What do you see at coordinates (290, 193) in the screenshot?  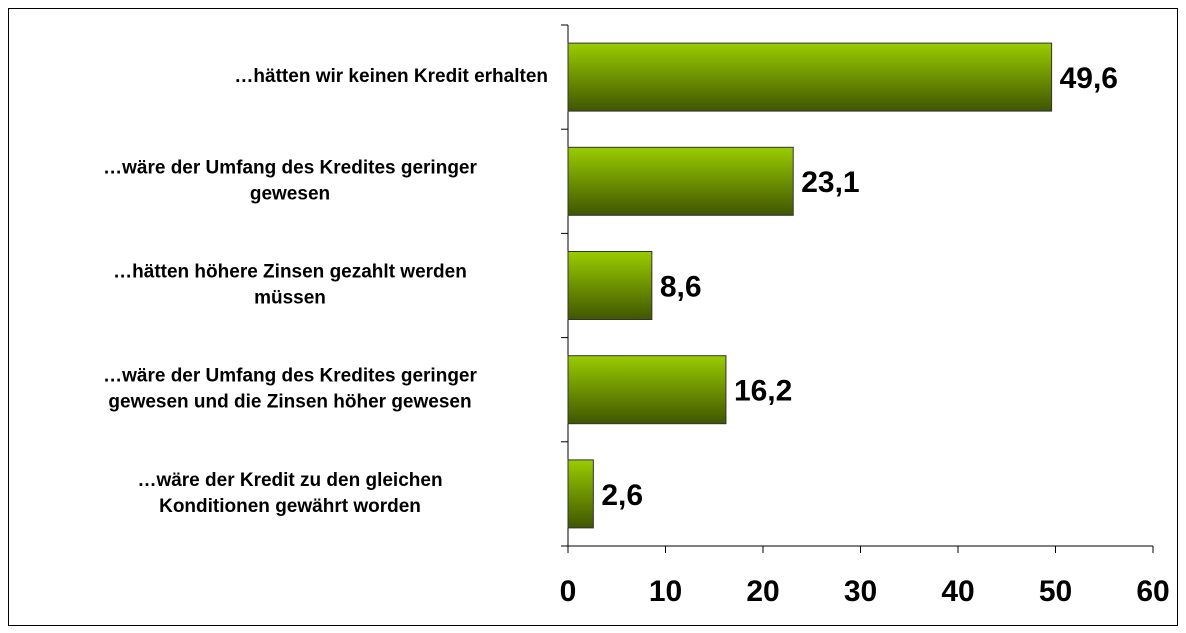 I see `category-label: gewesen` at bounding box center [290, 193].